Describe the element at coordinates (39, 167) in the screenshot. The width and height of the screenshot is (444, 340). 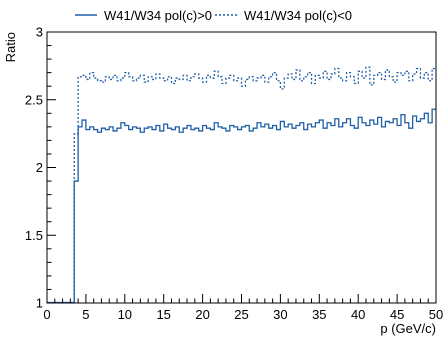
I see `y-tick-label: 2` at that location.